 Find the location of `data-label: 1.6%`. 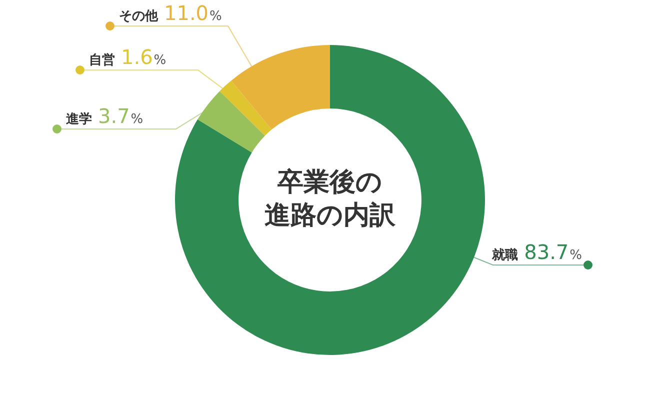

data-label: 1.6% is located at coordinates (143, 57).